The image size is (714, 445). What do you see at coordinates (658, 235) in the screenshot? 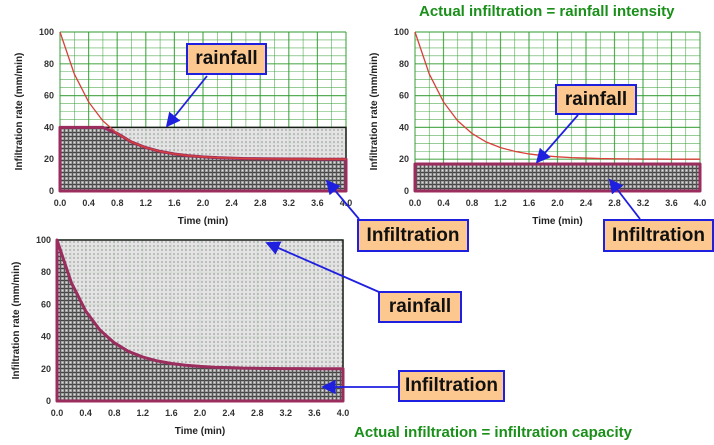
I see `callout-infiltration-2: Infiltration` at bounding box center [658, 235].